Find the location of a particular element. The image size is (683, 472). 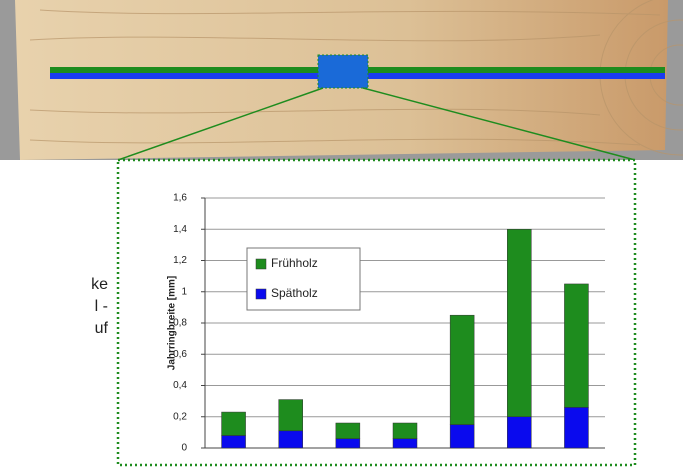

y-tick-label: 0,6 is located at coordinates (180, 354).